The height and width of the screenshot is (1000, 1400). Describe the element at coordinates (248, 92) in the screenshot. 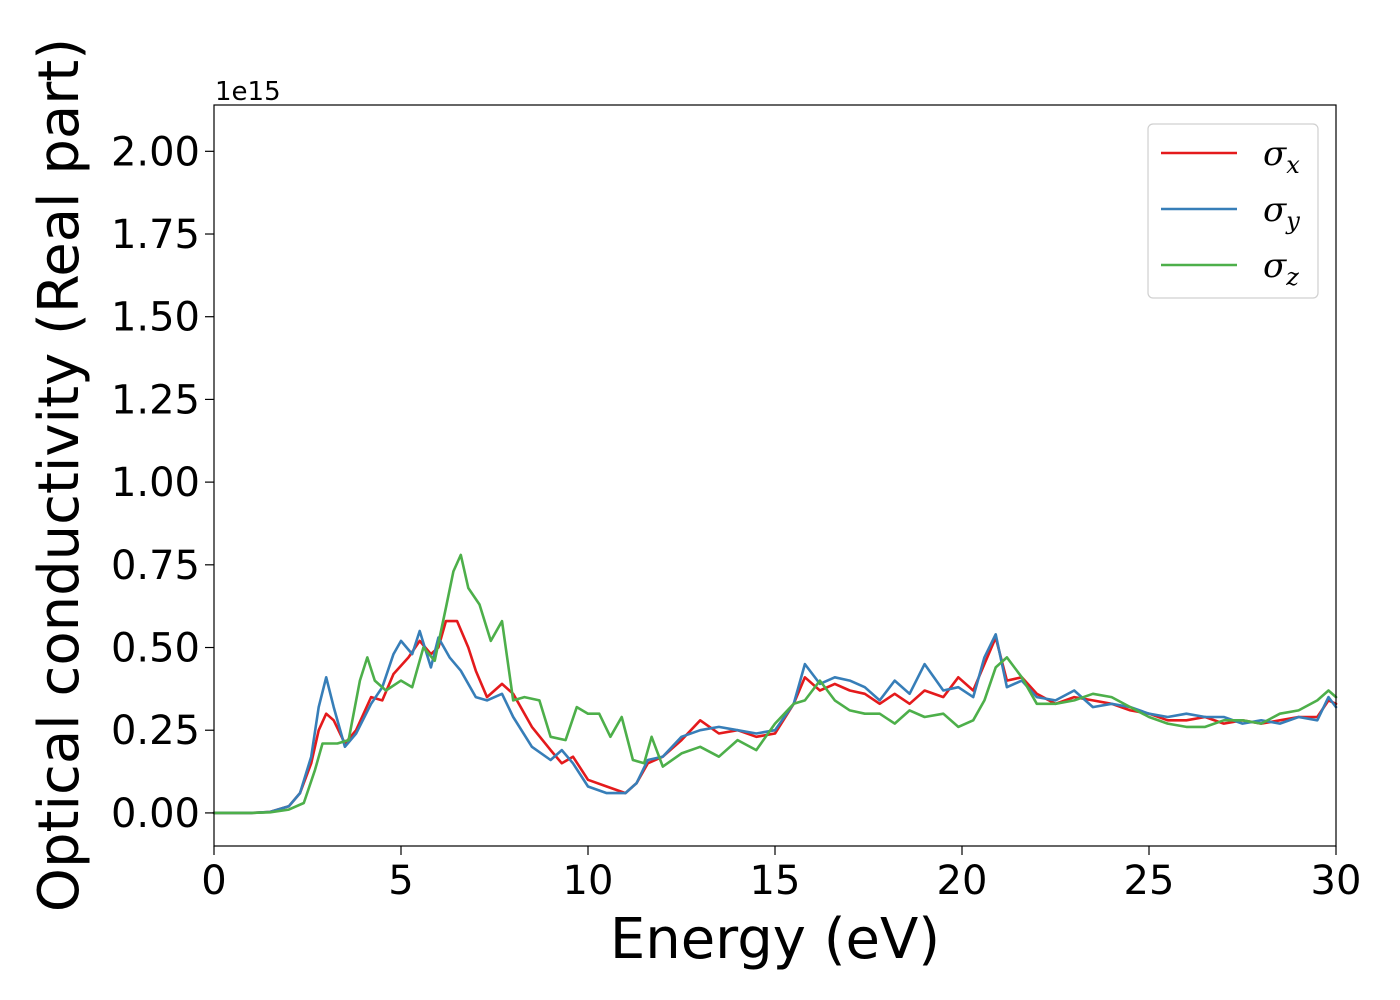

I see `y-offset-text: 1e15` at that location.